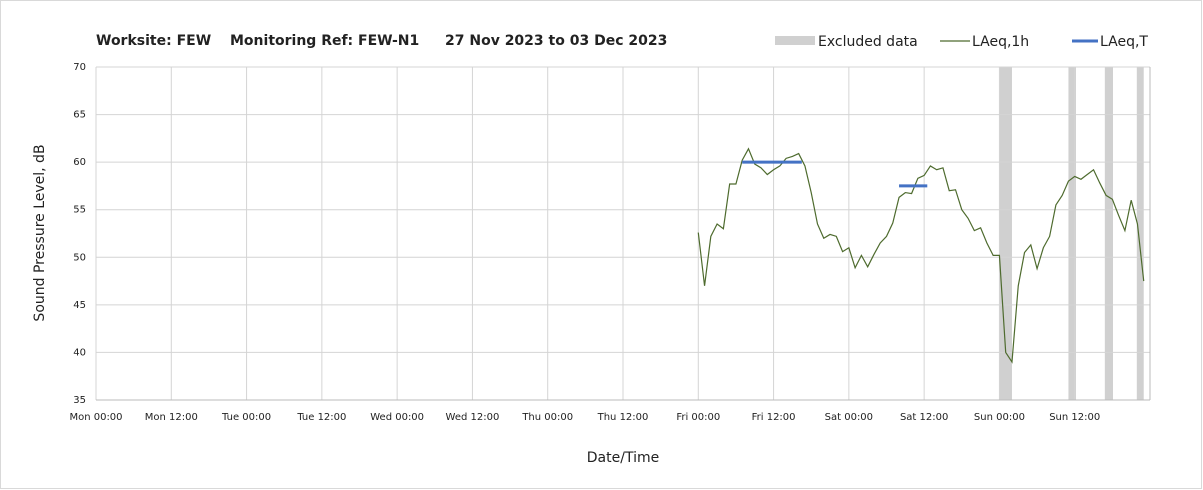 This screenshot has height=490, width=1203. Describe the element at coordinates (1074, 417) in the screenshot. I see `x-tick-label: Sun 12:00` at that location.